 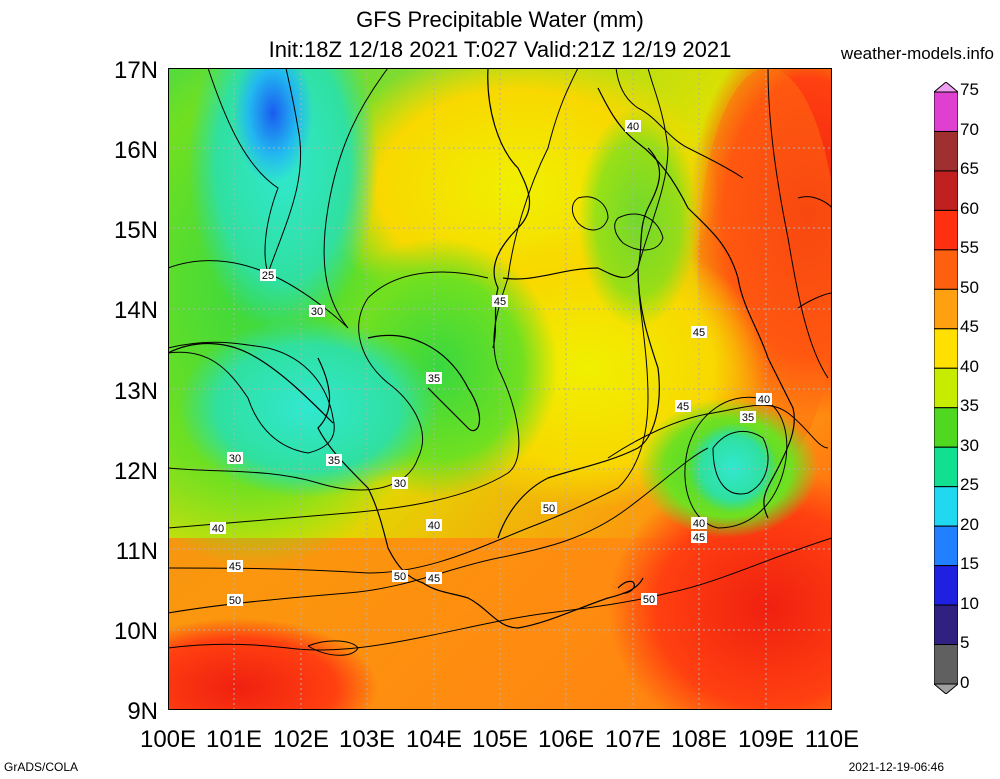 I want to click on lon-label: 110E, so click(x=832, y=739).